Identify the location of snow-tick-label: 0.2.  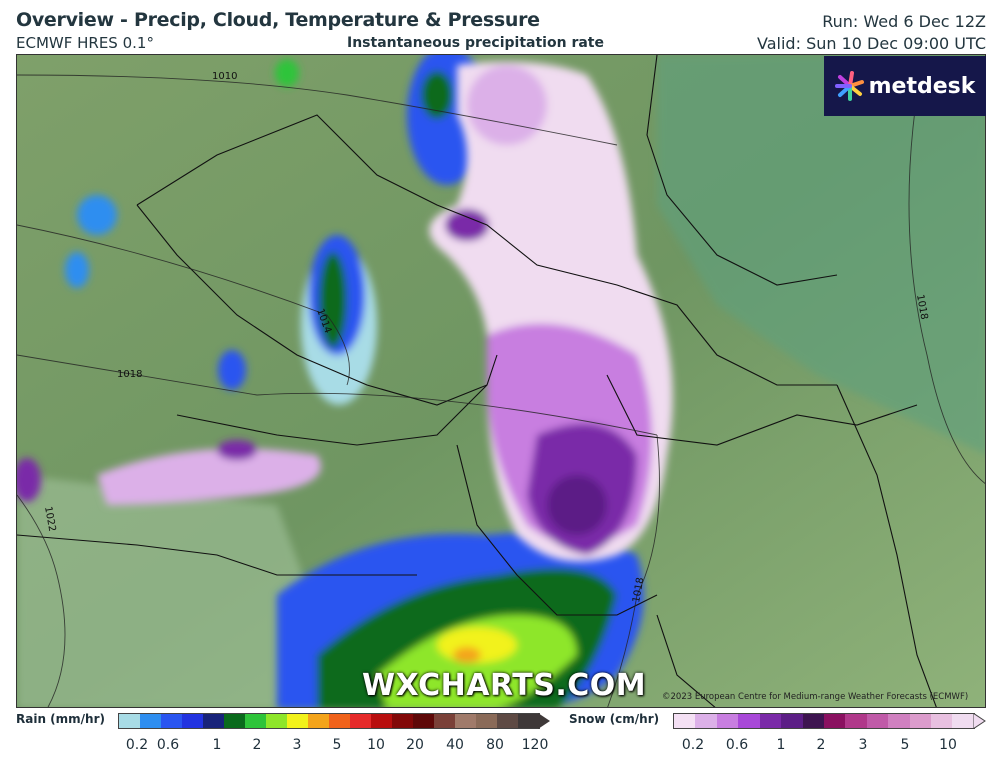
(693, 745).